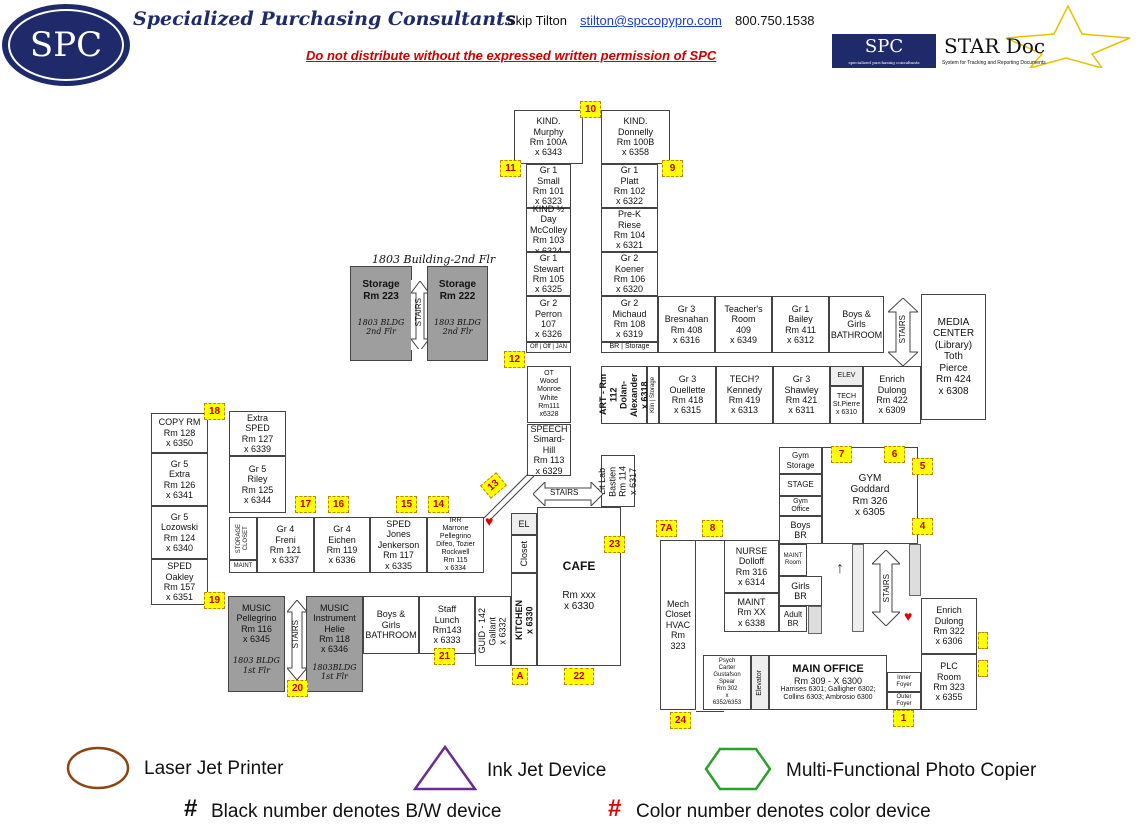  Describe the element at coordinates (537, 20) in the screenshot. I see `contact-name: Skip Tilton` at that location.